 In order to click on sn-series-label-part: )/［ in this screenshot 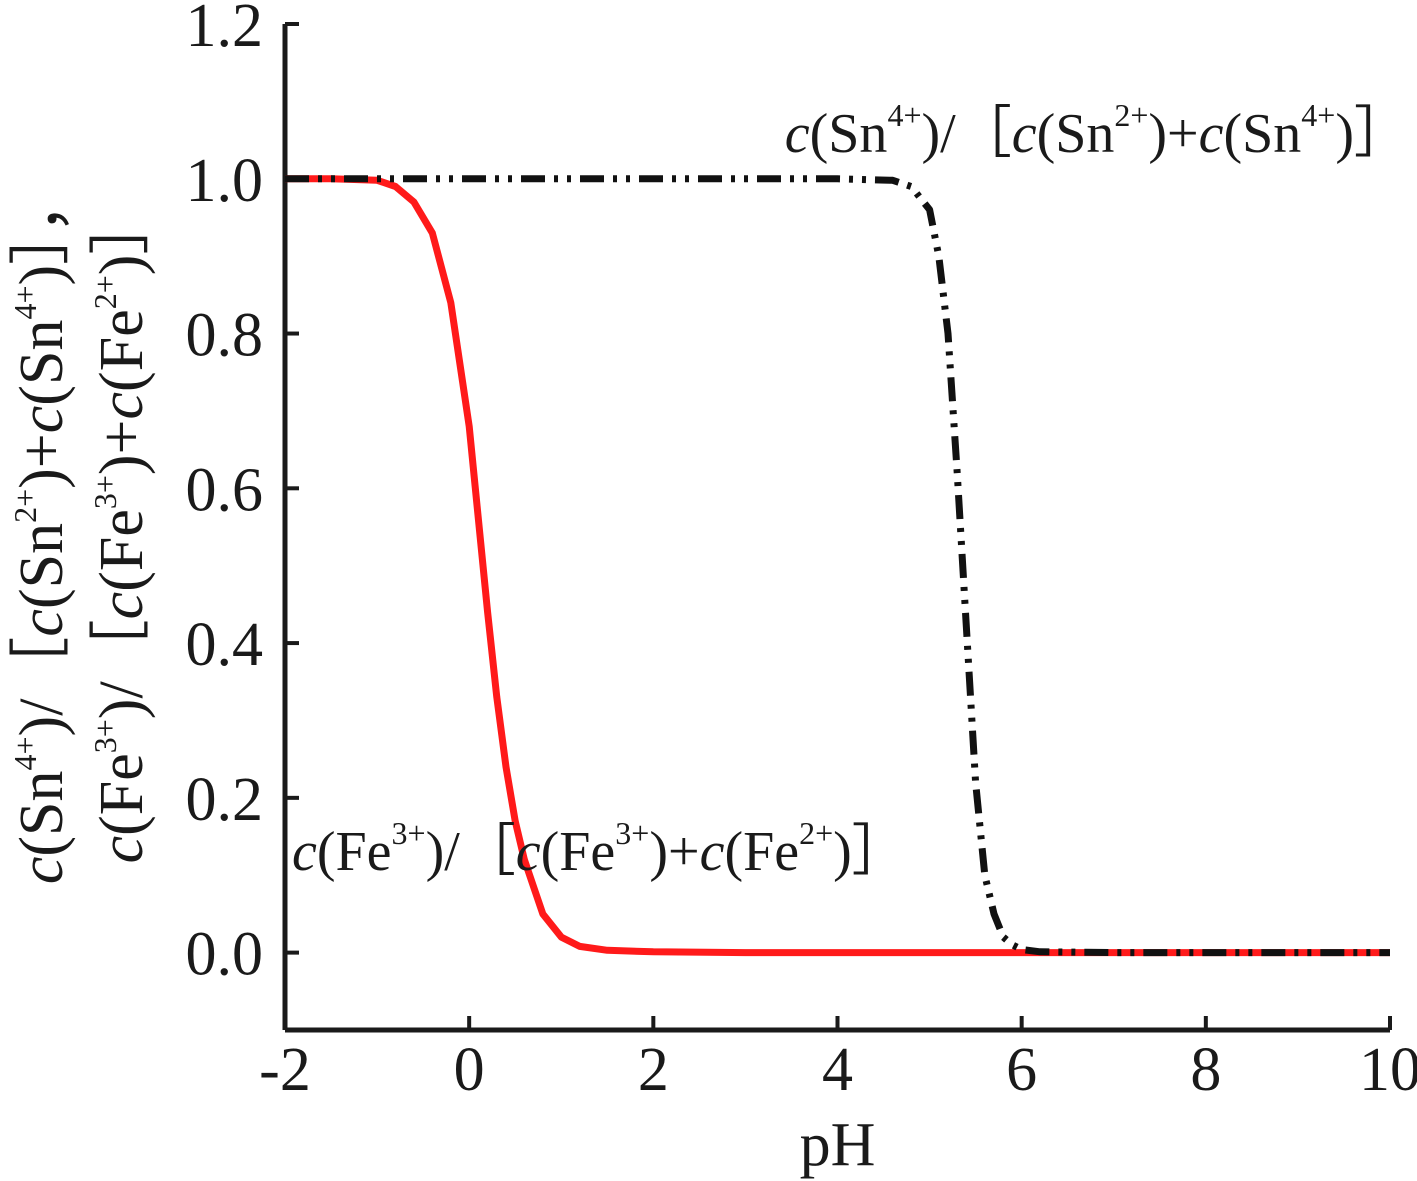, I will do `click(966, 134)`.